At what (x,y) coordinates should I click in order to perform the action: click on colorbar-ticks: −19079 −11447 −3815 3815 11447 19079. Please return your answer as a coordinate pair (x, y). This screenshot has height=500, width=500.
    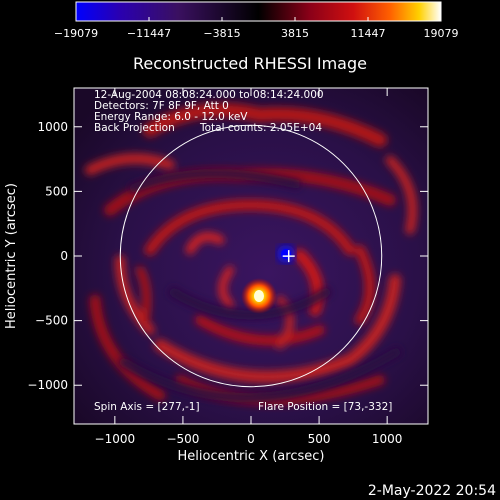
    Looking at the image, I should click on (256, 28).